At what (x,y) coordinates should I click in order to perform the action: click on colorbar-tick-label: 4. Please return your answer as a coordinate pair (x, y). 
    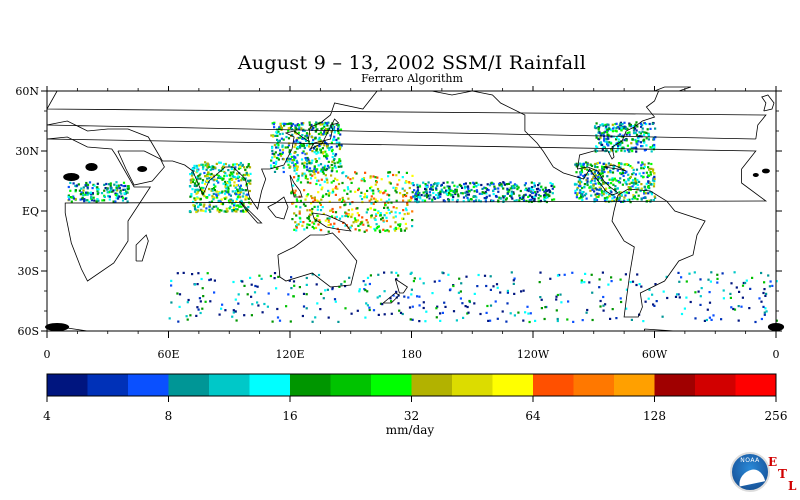
    Looking at the image, I should click on (47, 416).